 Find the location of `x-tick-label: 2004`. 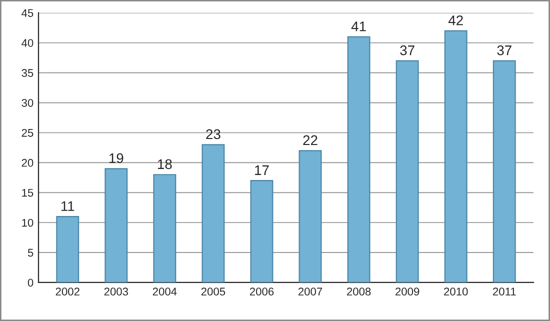

x-tick-label: 2004 is located at coordinates (164, 292).